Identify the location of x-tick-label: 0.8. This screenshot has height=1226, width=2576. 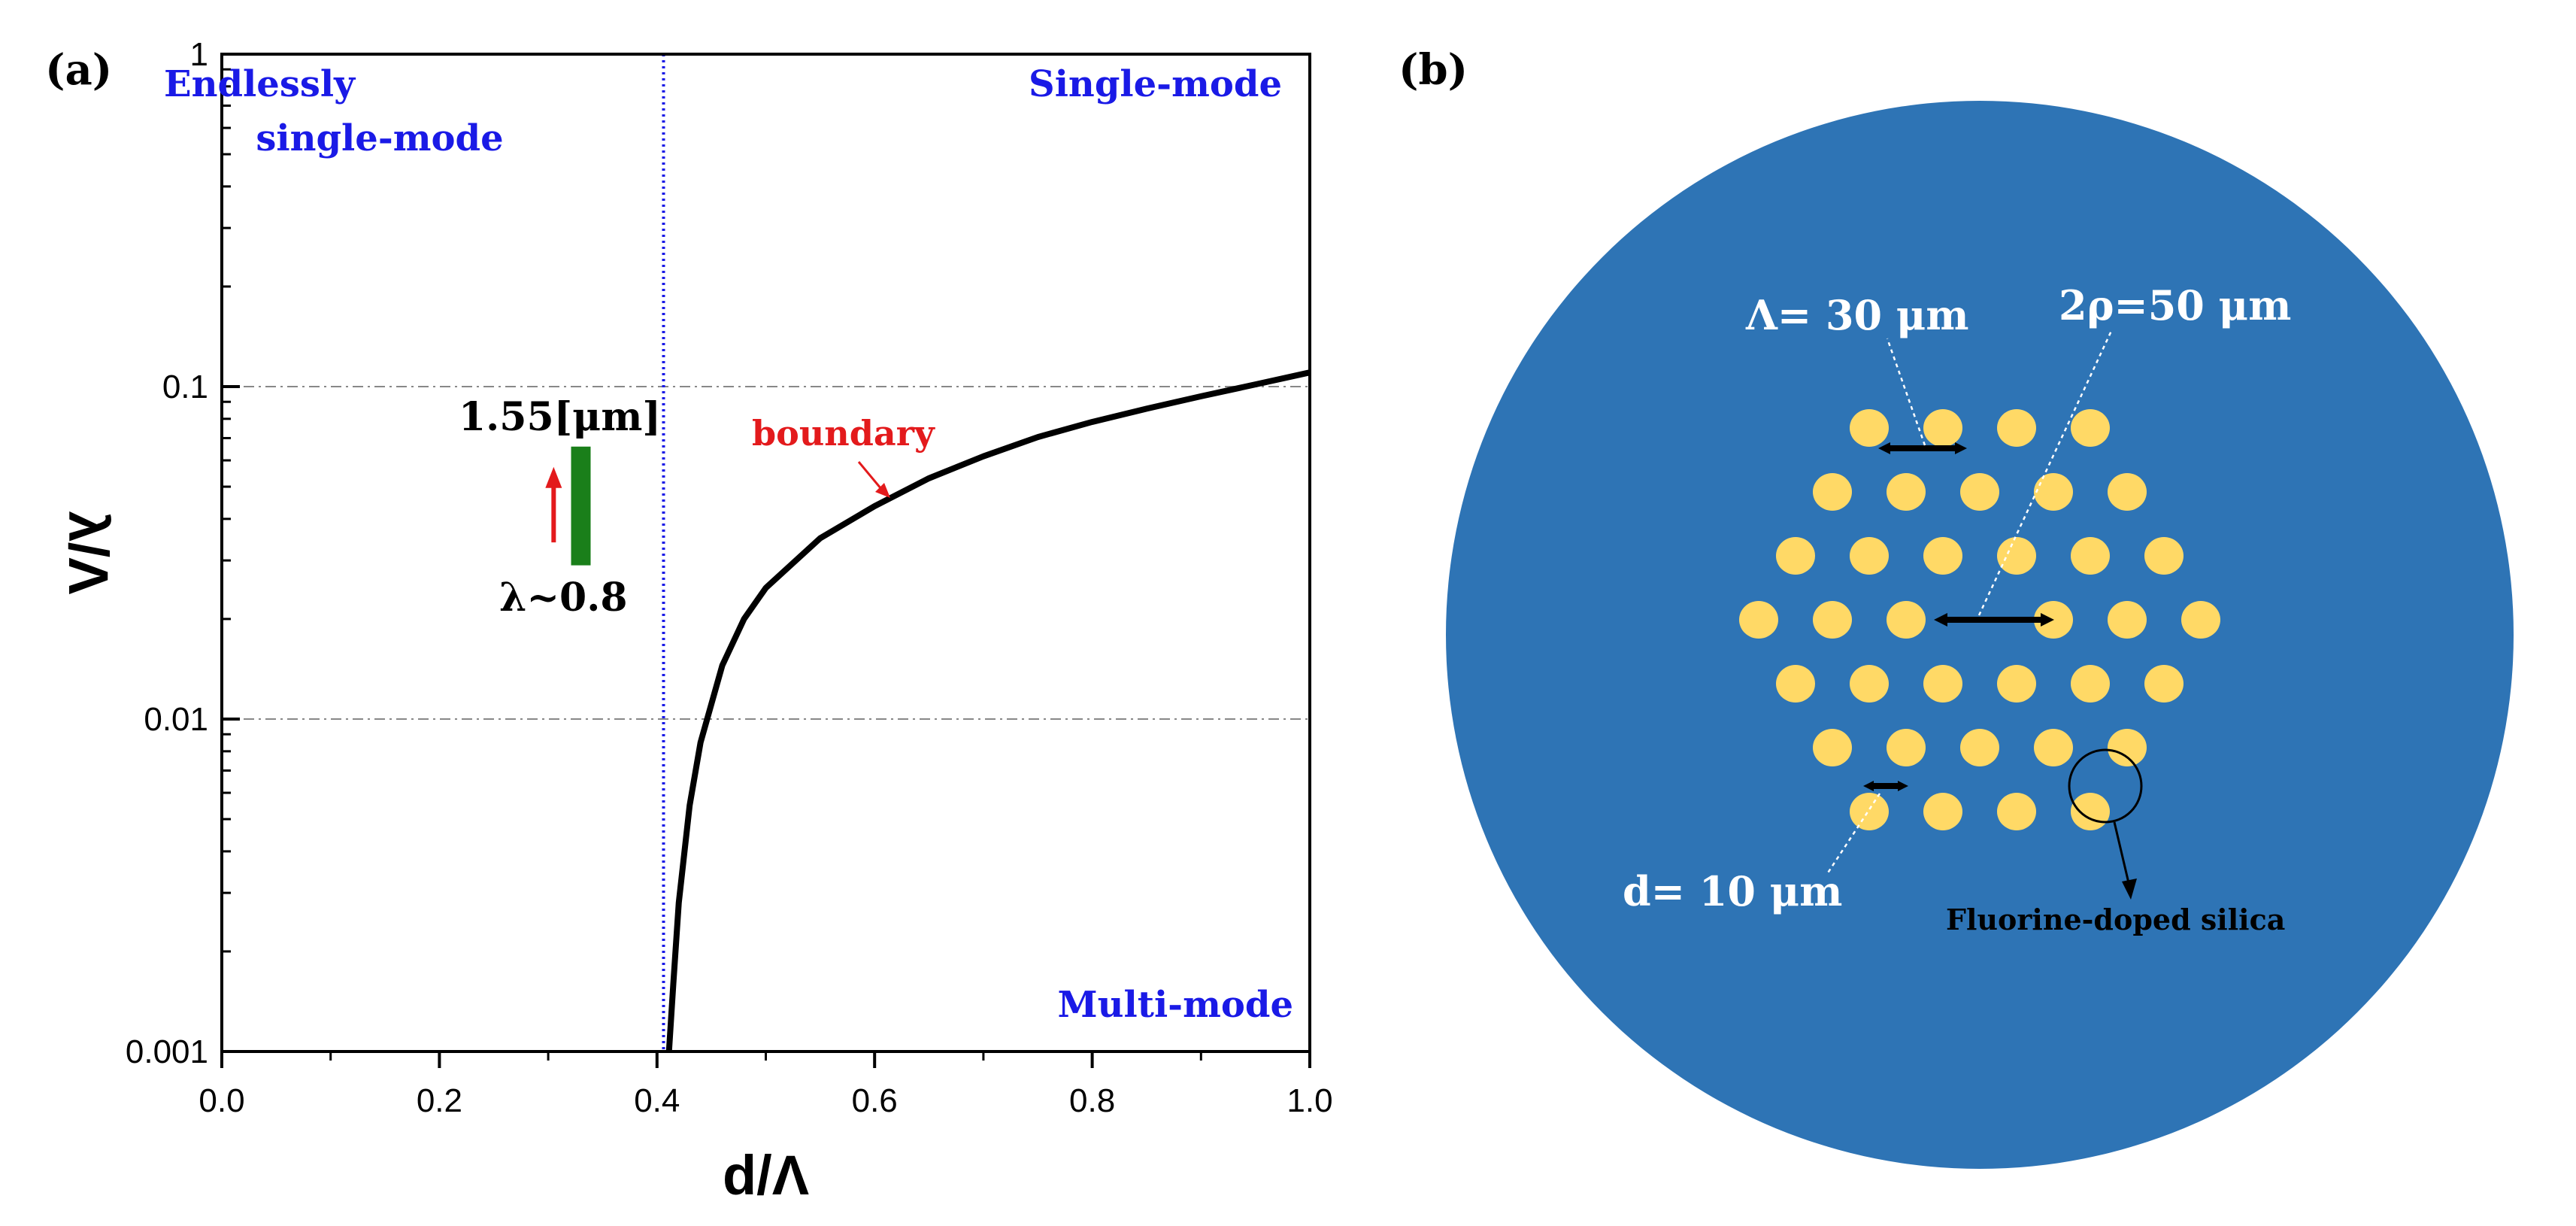
(1092, 1100).